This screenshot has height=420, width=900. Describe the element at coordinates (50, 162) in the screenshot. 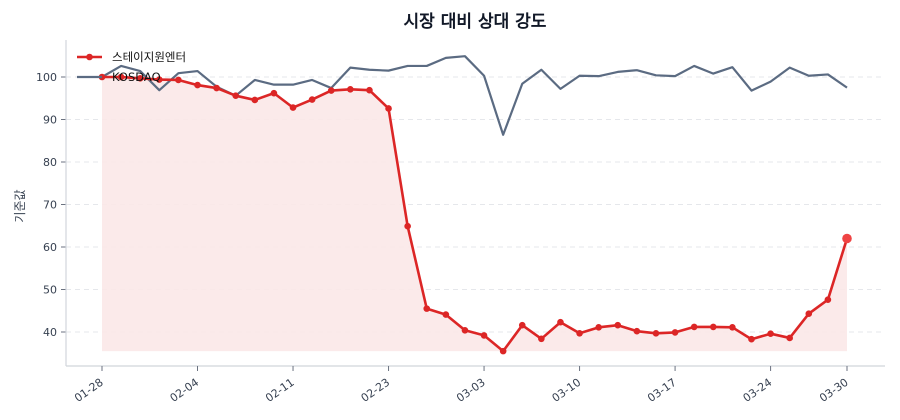

I see `y-tick-label: 80` at that location.